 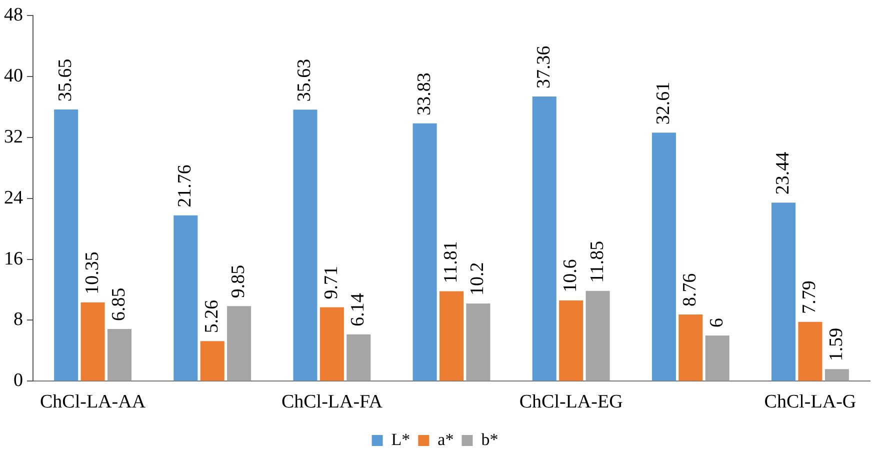 What do you see at coordinates (809, 297) in the screenshot?
I see `data-label: 7.79` at bounding box center [809, 297].